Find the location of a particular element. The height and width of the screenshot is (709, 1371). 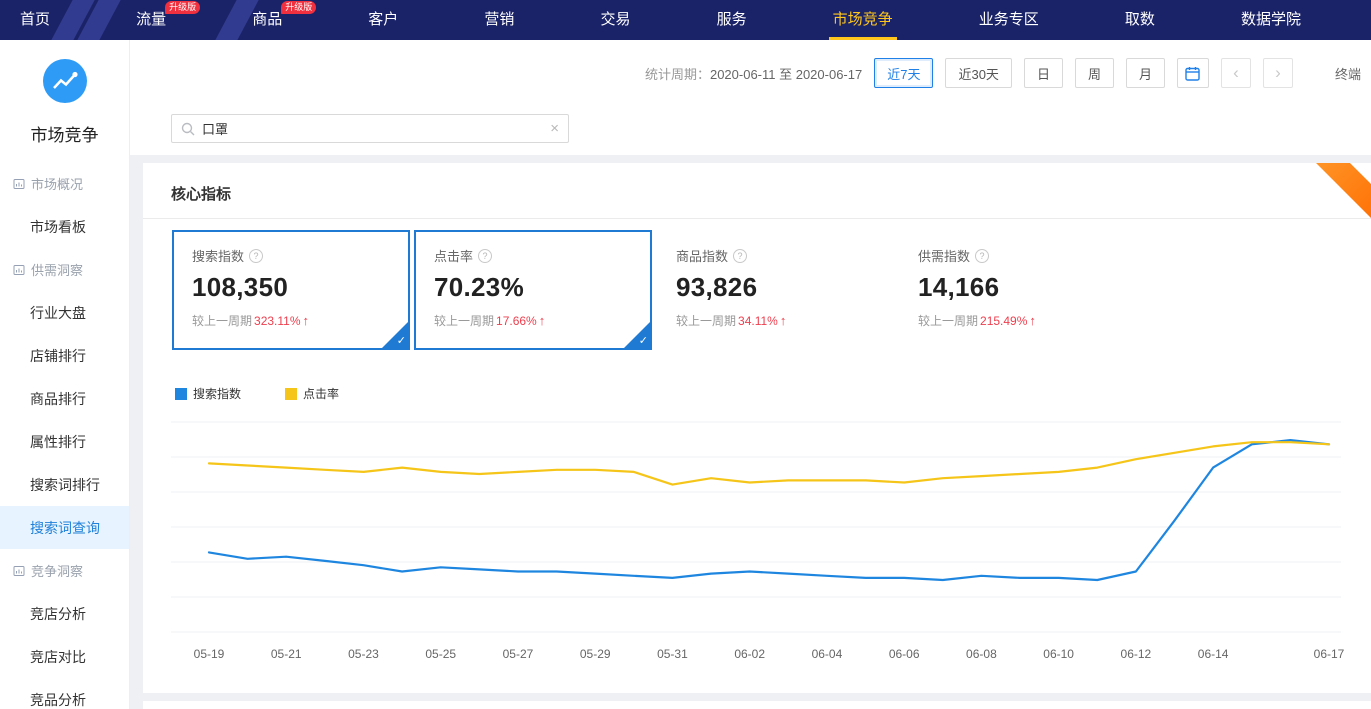

search-input is located at coordinates (373, 128).